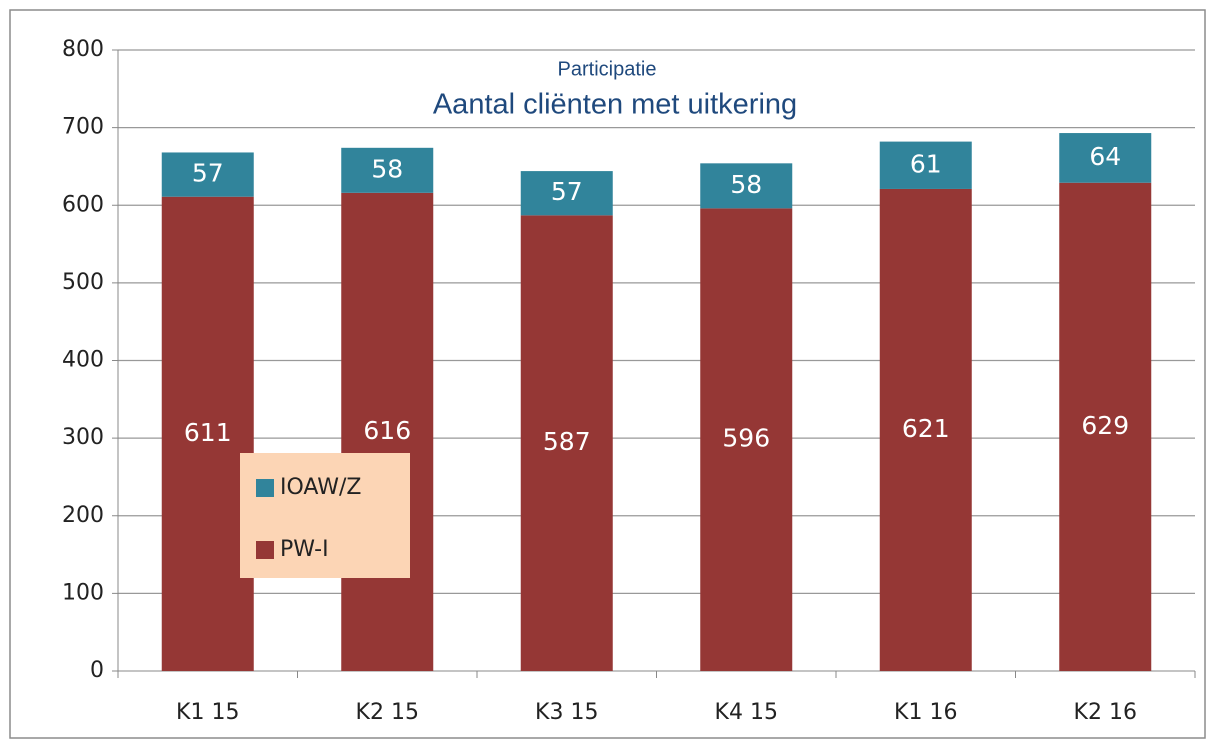  What do you see at coordinates (746, 712) in the screenshot?
I see `x-tick-label: K4 15` at bounding box center [746, 712].